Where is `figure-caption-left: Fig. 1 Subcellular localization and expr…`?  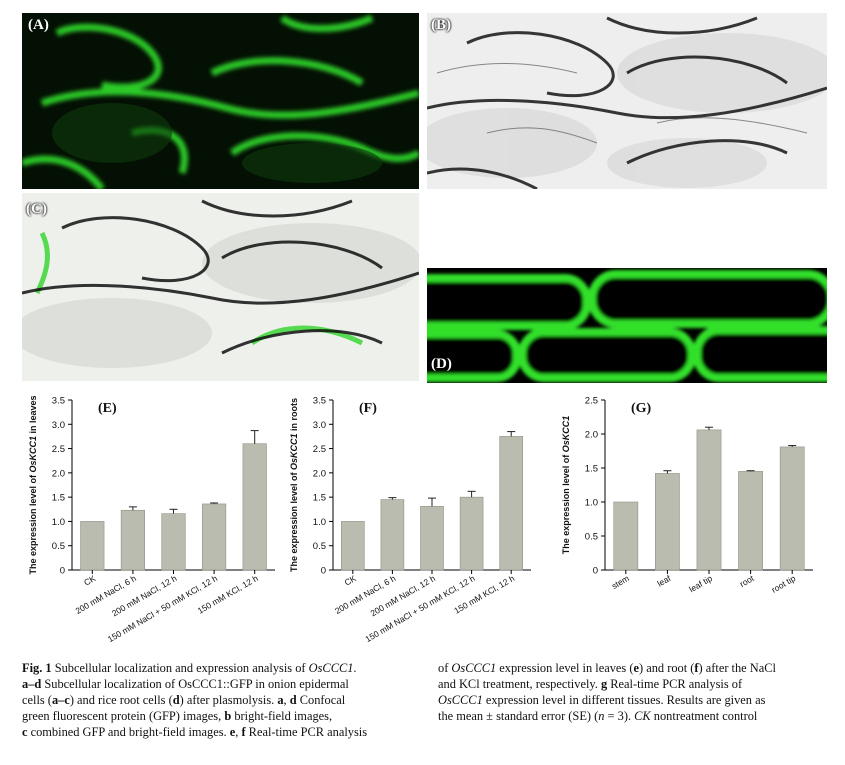 figure-caption-left: Fig. 1 Subcellular localization and expr… is located at coordinates (220, 700).